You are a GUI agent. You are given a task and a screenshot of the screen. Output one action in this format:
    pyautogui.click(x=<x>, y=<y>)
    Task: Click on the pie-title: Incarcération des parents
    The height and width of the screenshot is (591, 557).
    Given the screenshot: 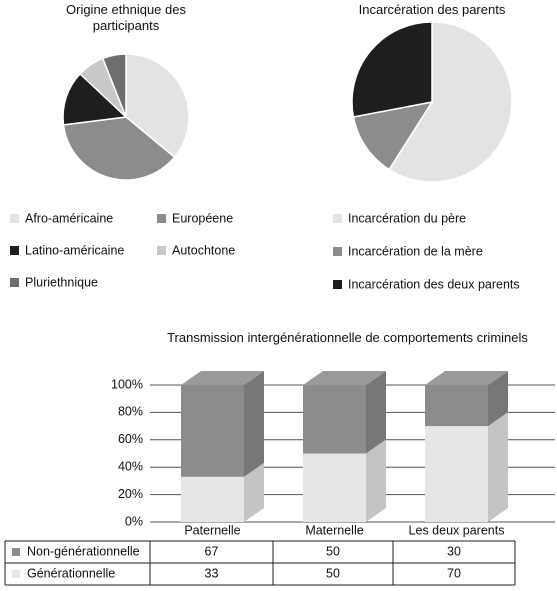 What is the action you would take?
    pyautogui.click(x=432, y=9)
    